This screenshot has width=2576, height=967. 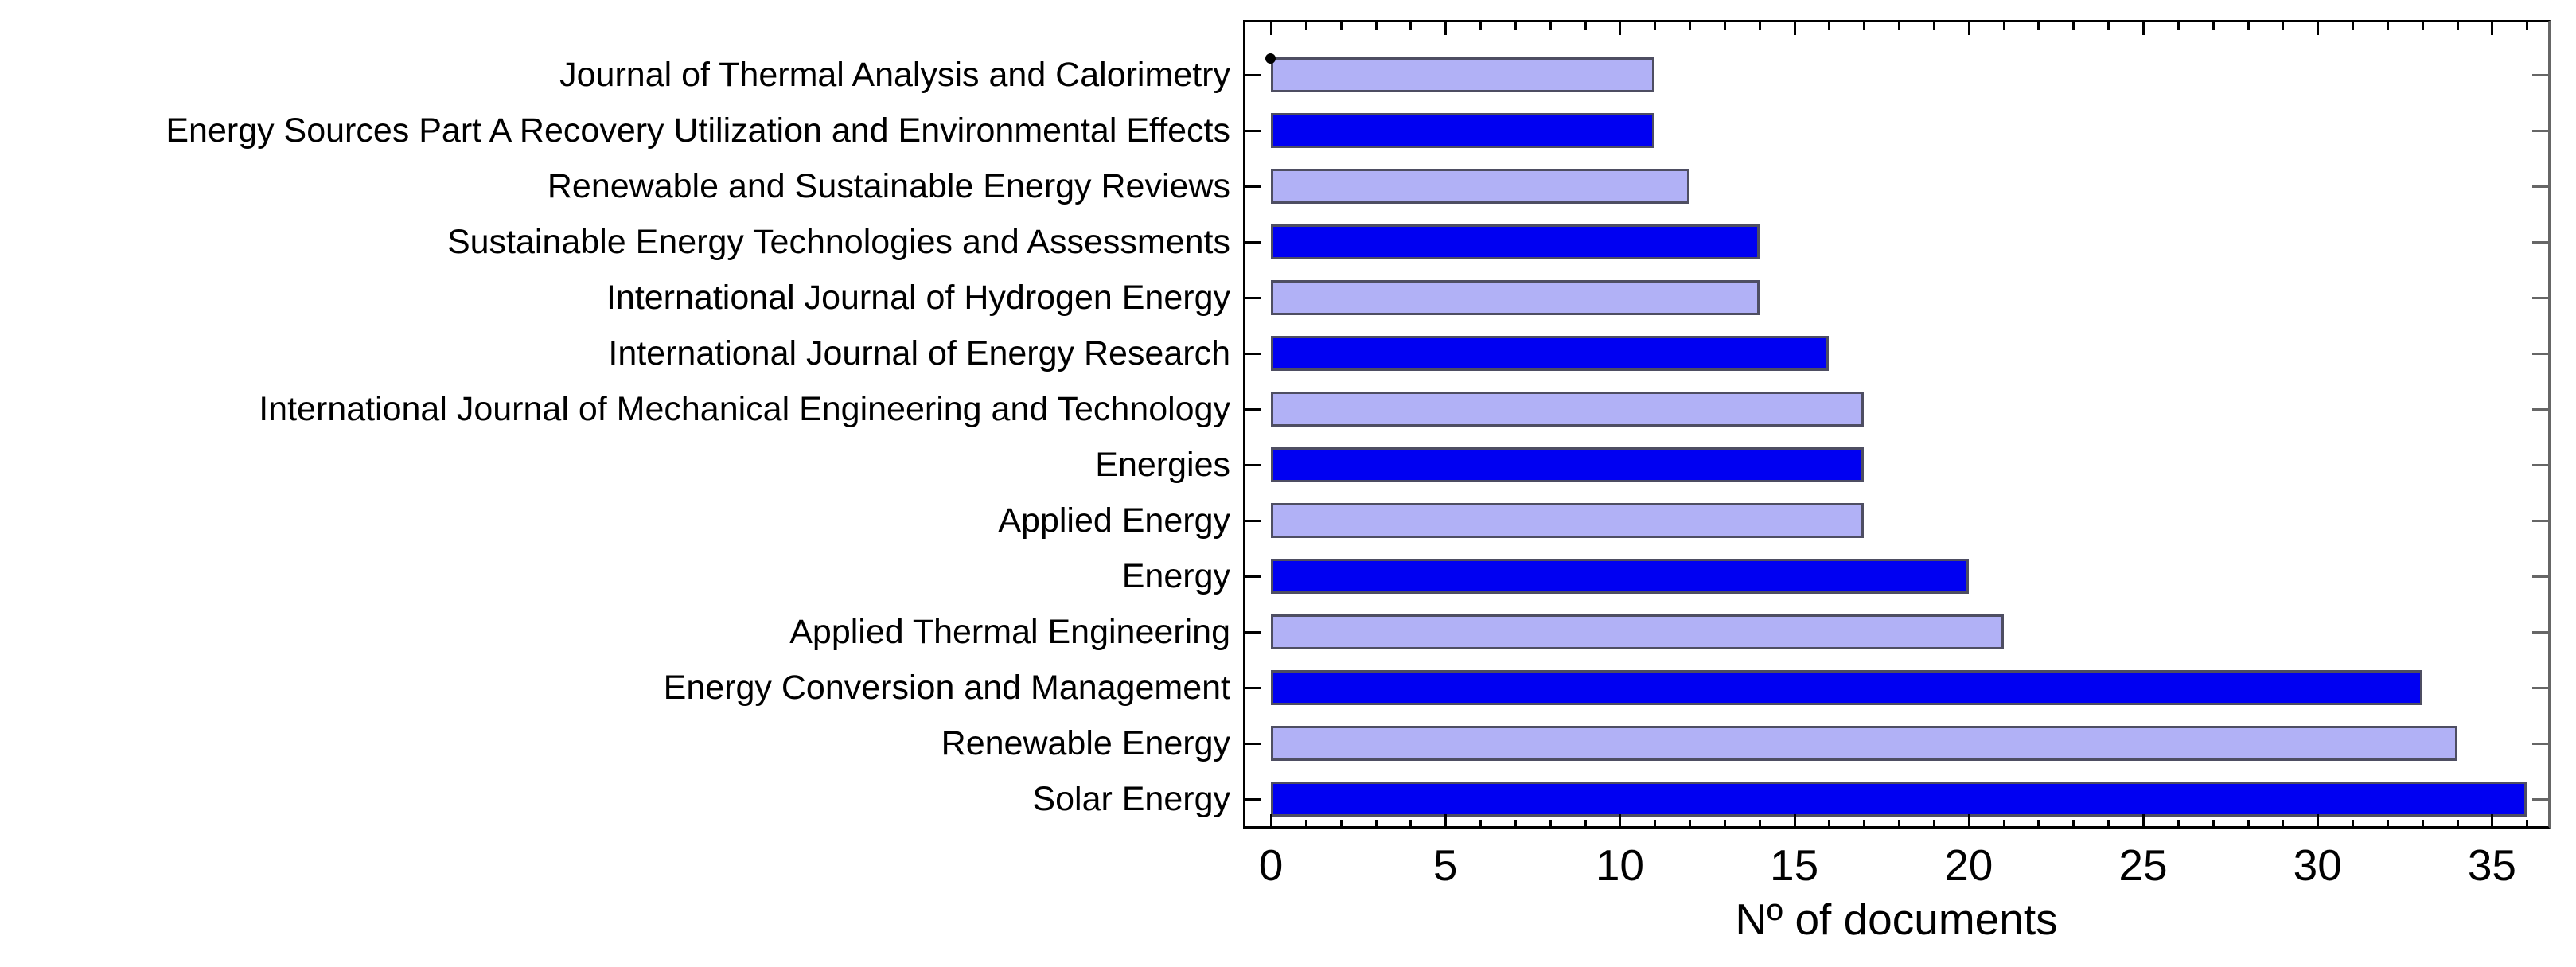 I want to click on x-tick-label: 30, so click(x=2317, y=865).